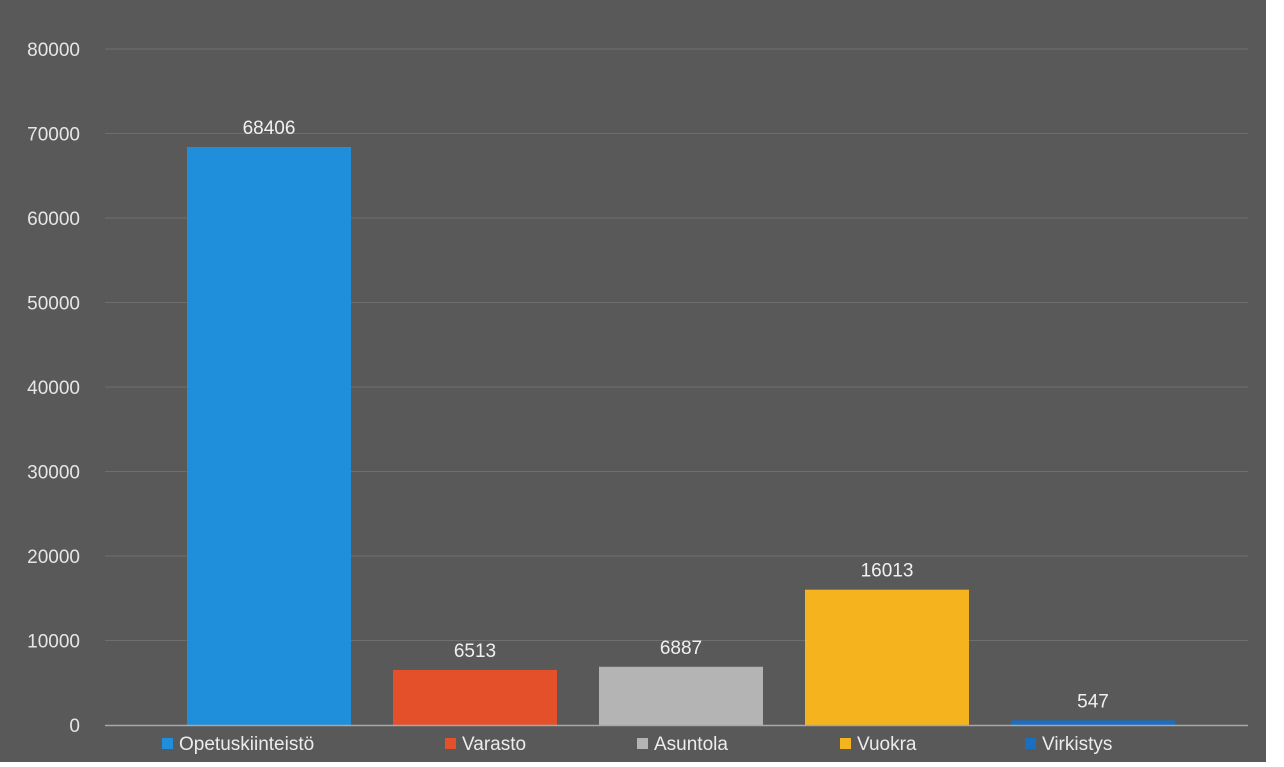 The height and width of the screenshot is (767, 1284). Describe the element at coordinates (53, 135) in the screenshot. I see `y-tick-label: 70000` at that location.